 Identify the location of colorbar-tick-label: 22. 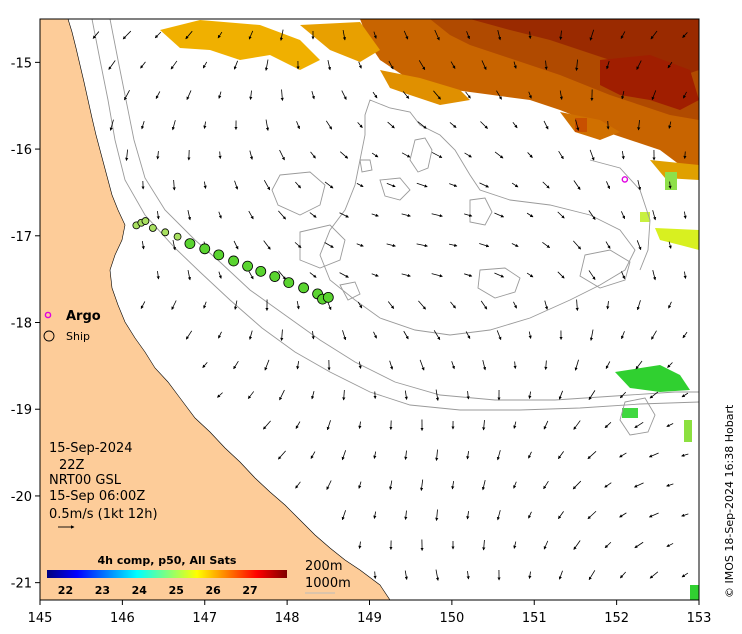
(65, 590).